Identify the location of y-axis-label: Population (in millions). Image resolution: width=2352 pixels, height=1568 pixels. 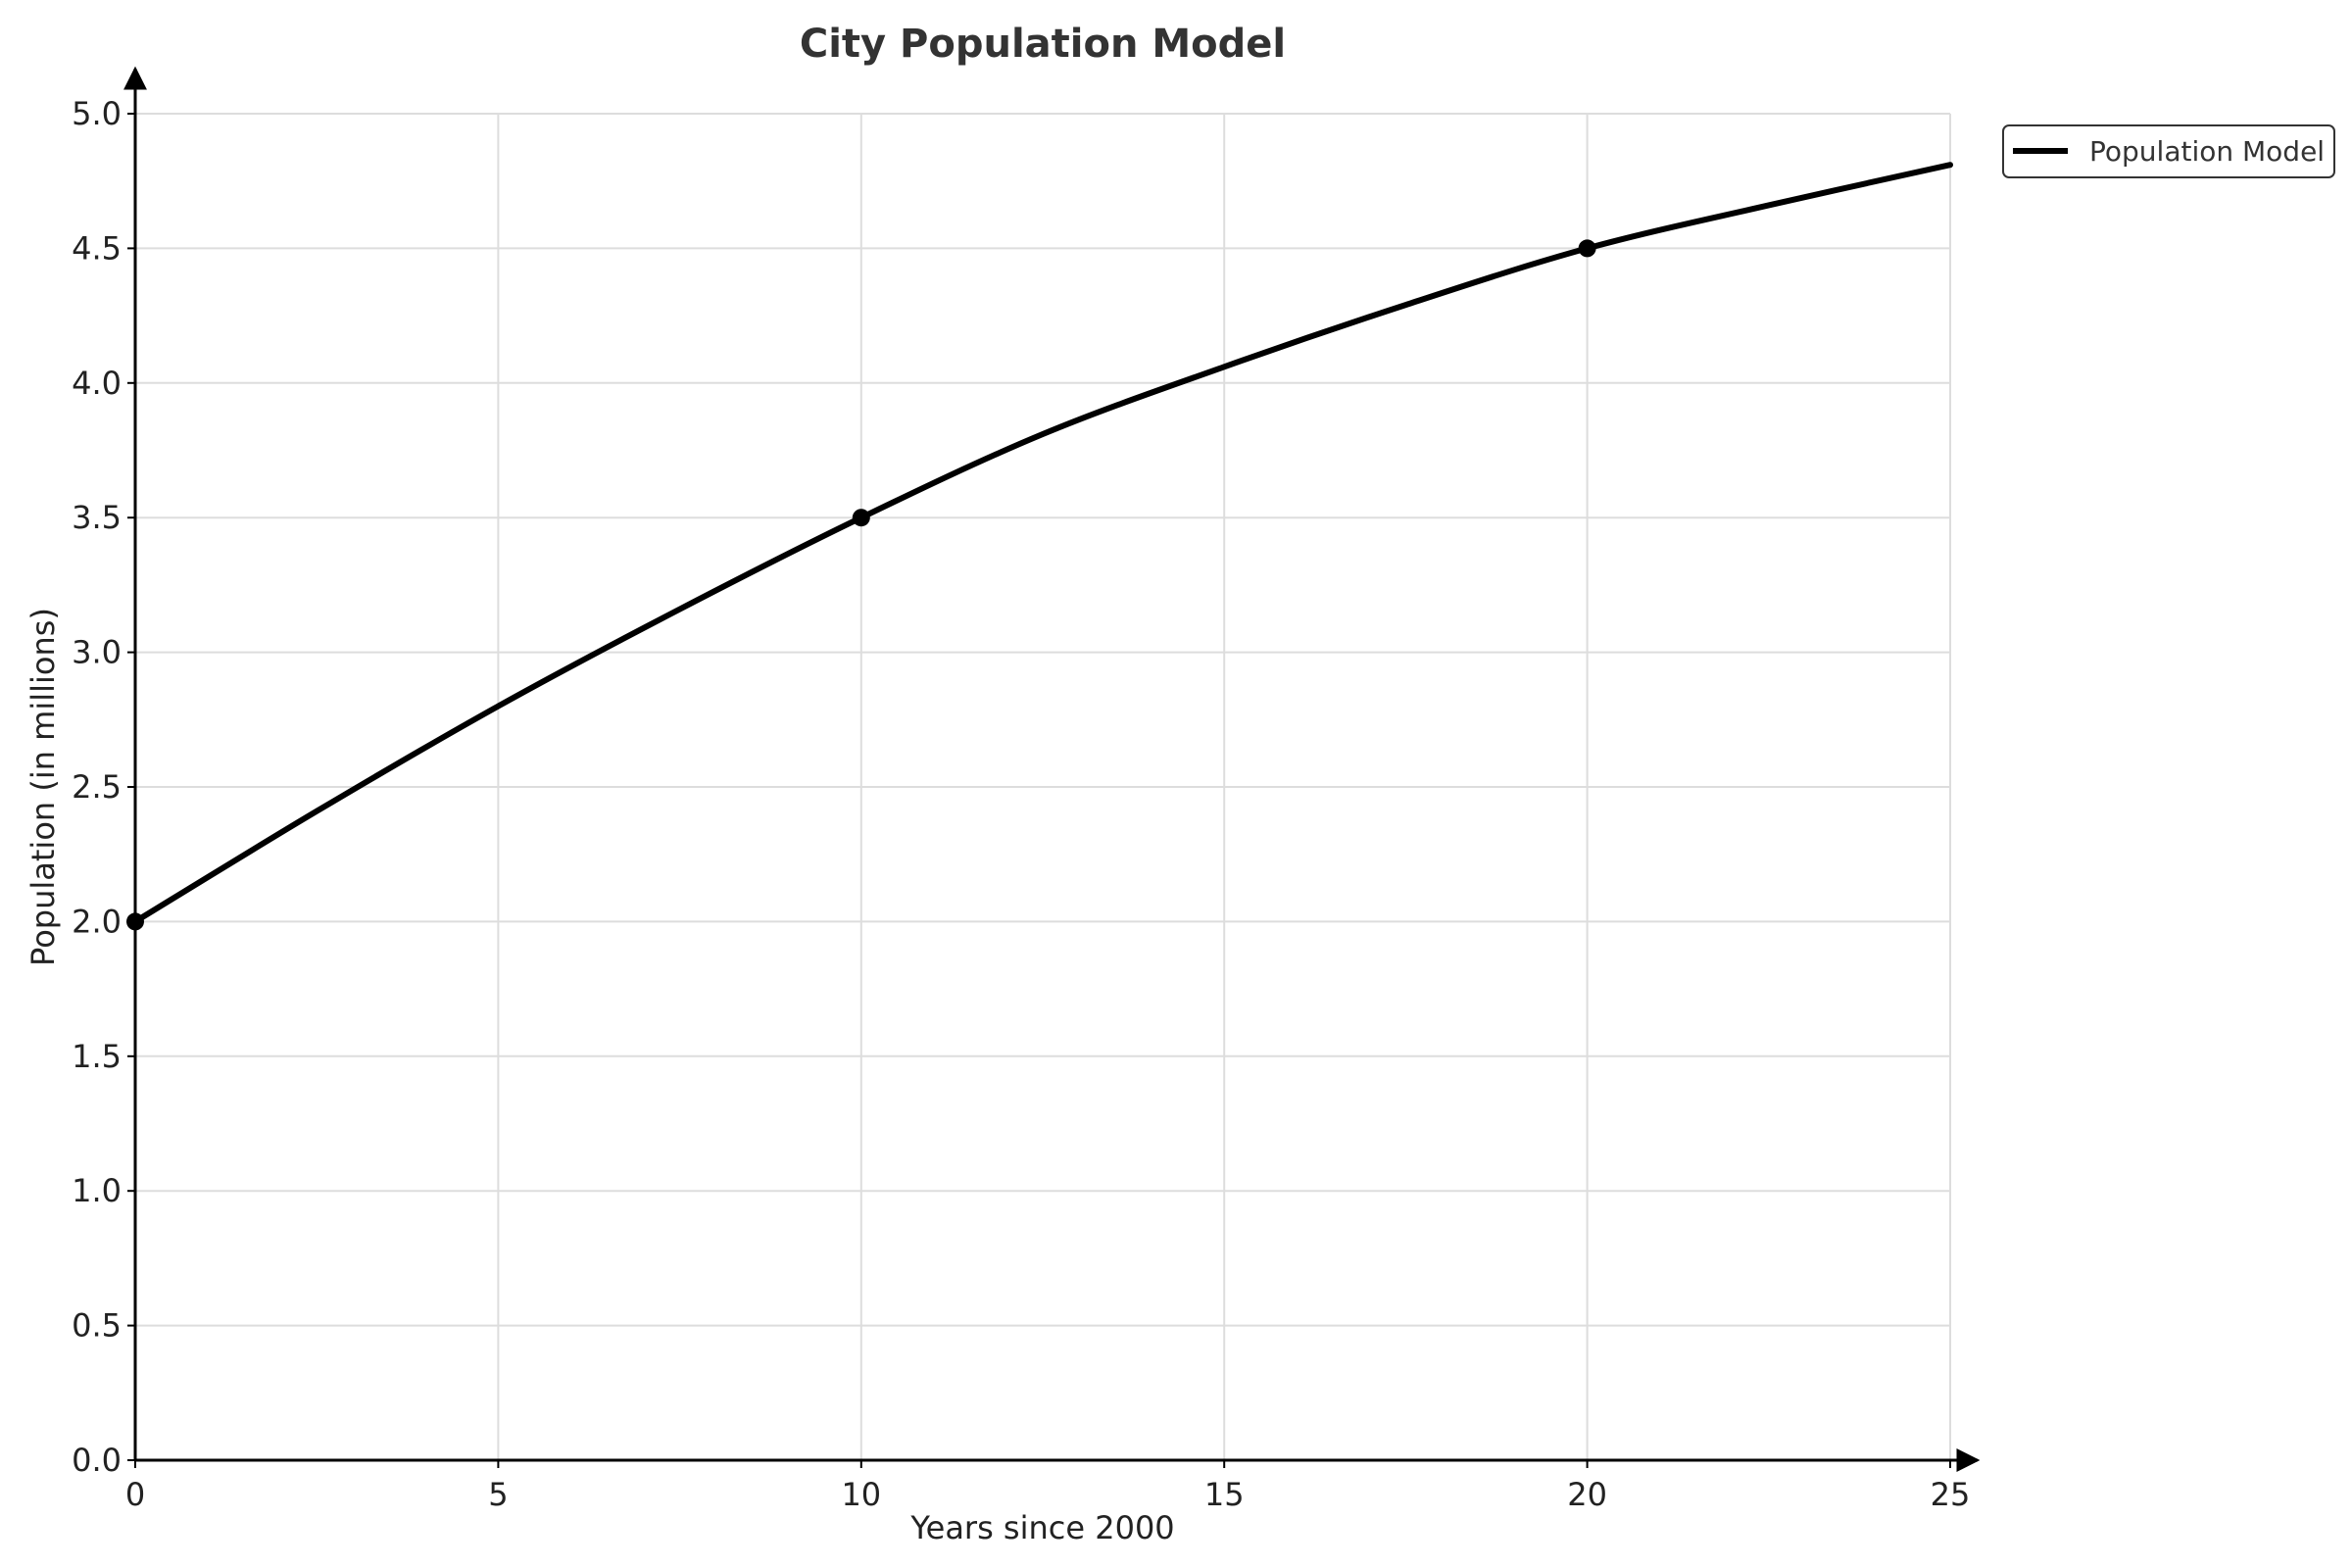
(43, 787).